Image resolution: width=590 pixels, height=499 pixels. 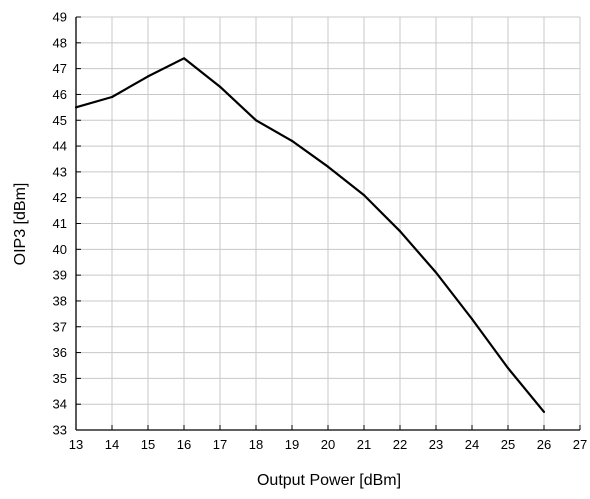 I want to click on y-tick-label: 46, so click(x=60, y=94).